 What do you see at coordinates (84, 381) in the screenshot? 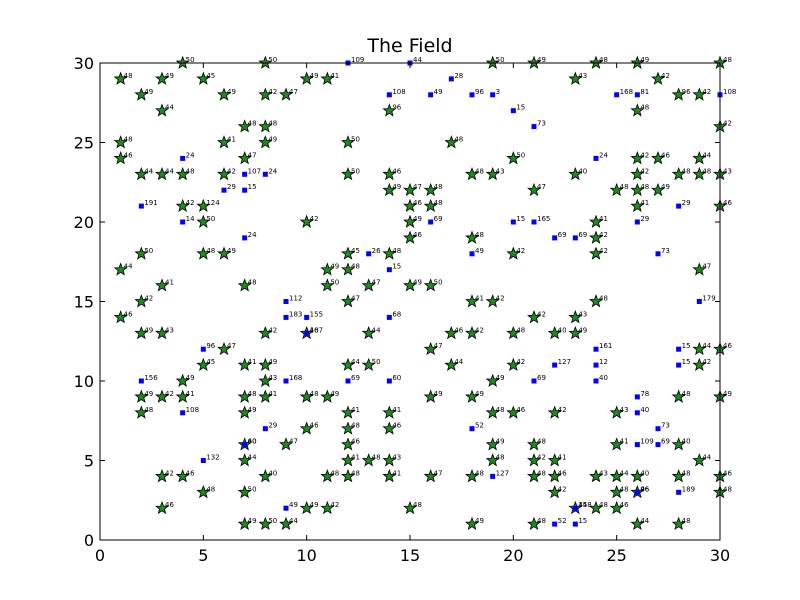
I see `y-tick-label: 10` at bounding box center [84, 381].